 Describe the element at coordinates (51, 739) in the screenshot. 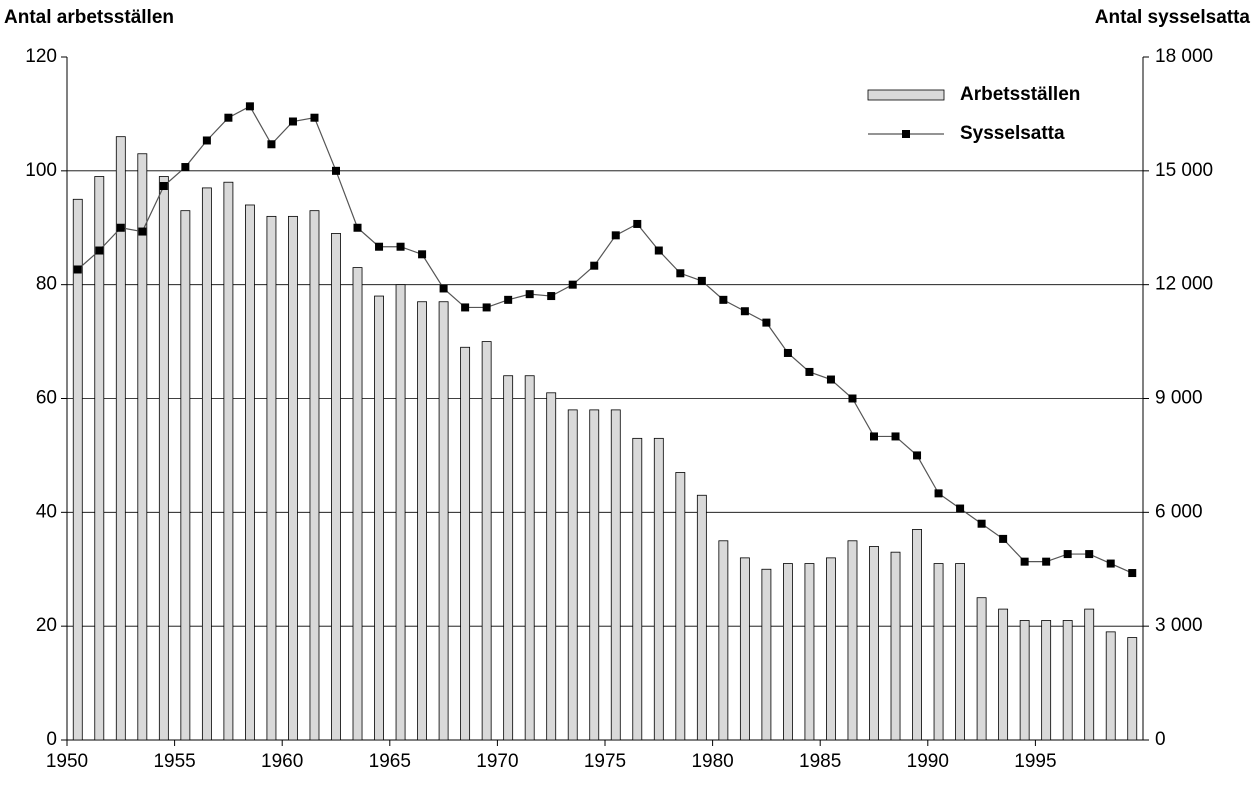

I see `y-tick-label: 0` at that location.